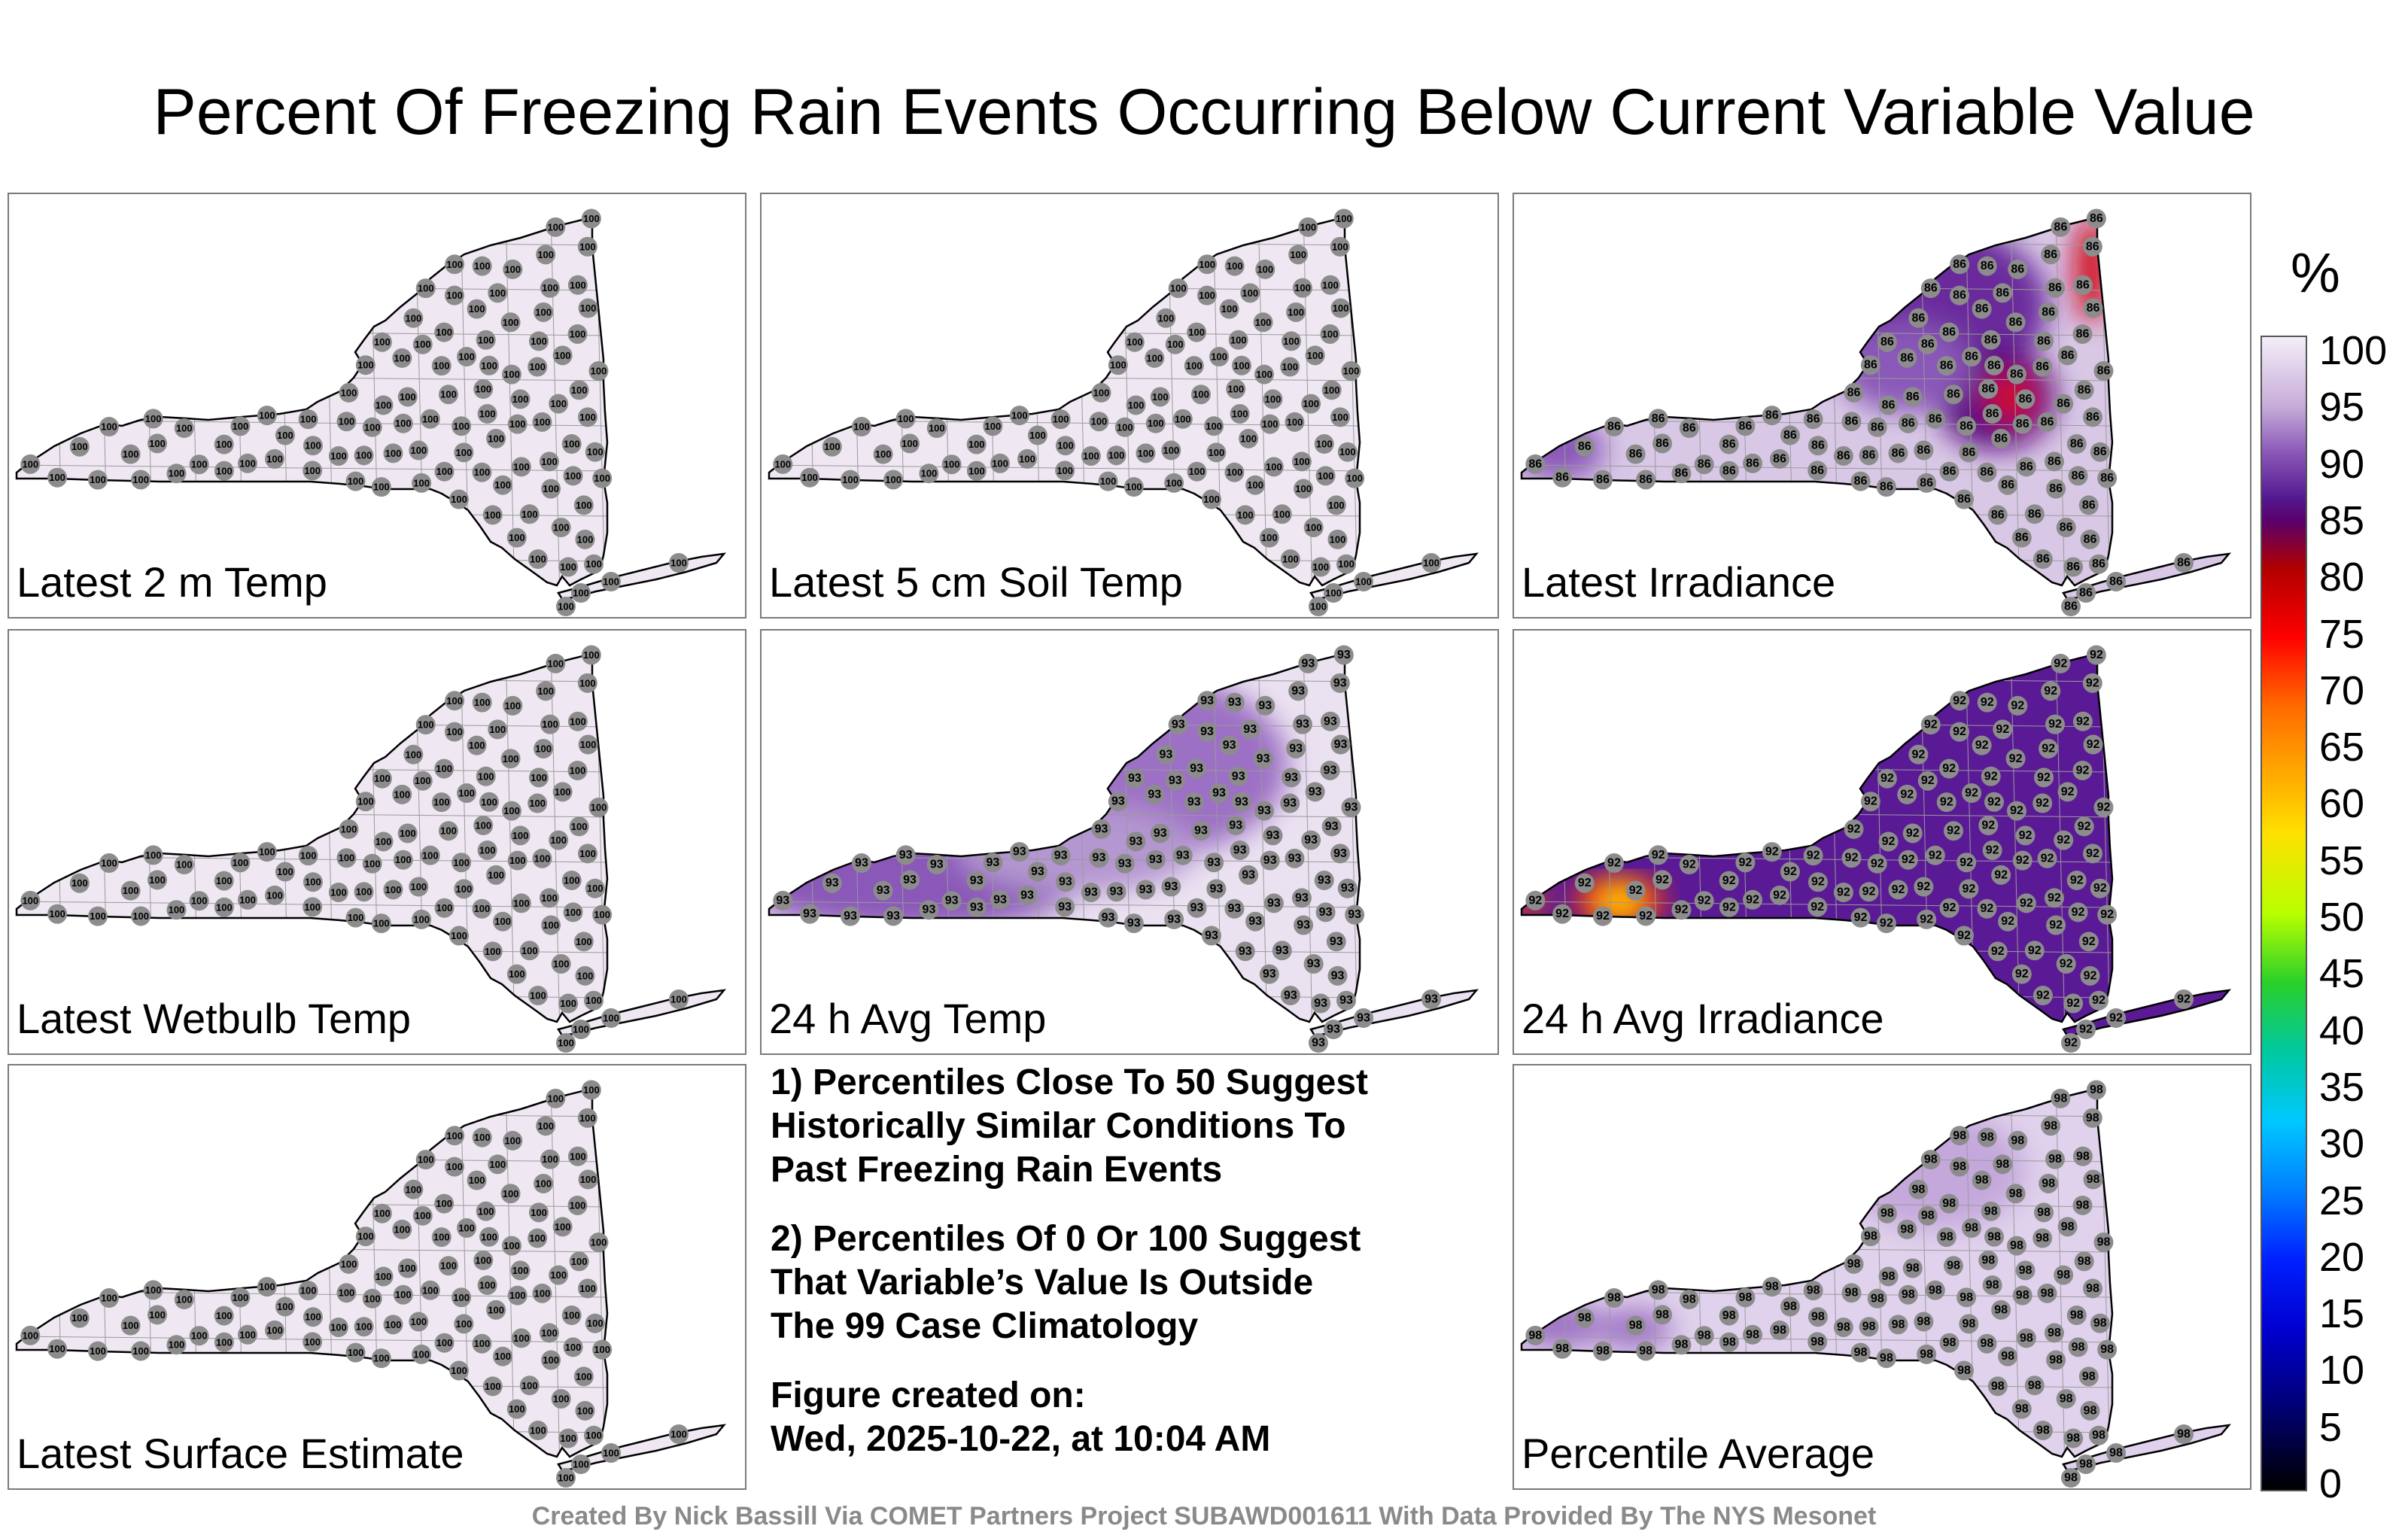 The image size is (2408, 1535). What do you see at coordinates (1698, 1453) in the screenshot?
I see `panel-label: Percentile Average` at bounding box center [1698, 1453].